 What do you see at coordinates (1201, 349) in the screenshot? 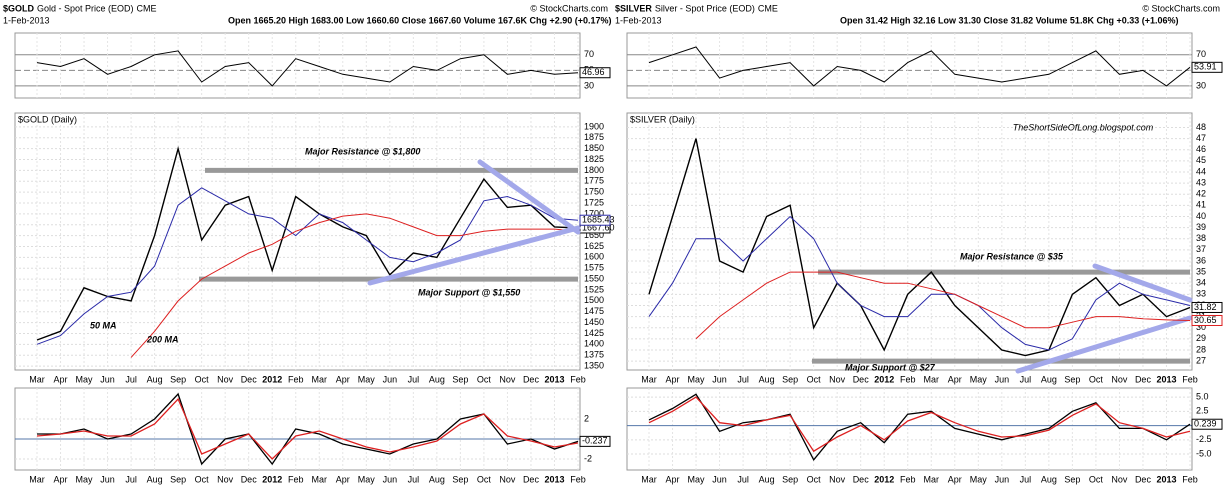
I see `y-tick-label: 28` at bounding box center [1201, 349].